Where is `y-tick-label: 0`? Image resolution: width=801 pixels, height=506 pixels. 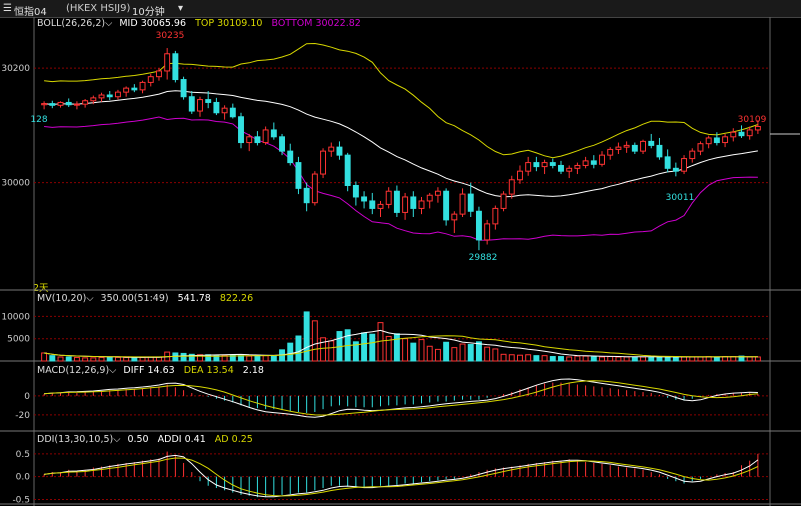
y-tick-label: 0 is located at coordinates (27, 397).